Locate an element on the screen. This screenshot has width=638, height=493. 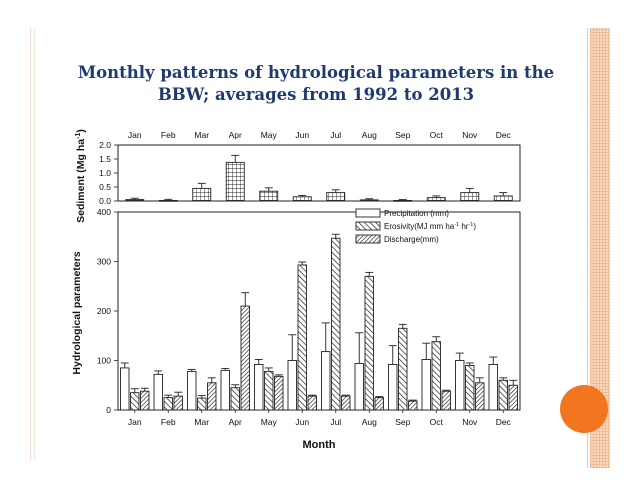
legend-swatch-erosivity is located at coordinates (368, 226).